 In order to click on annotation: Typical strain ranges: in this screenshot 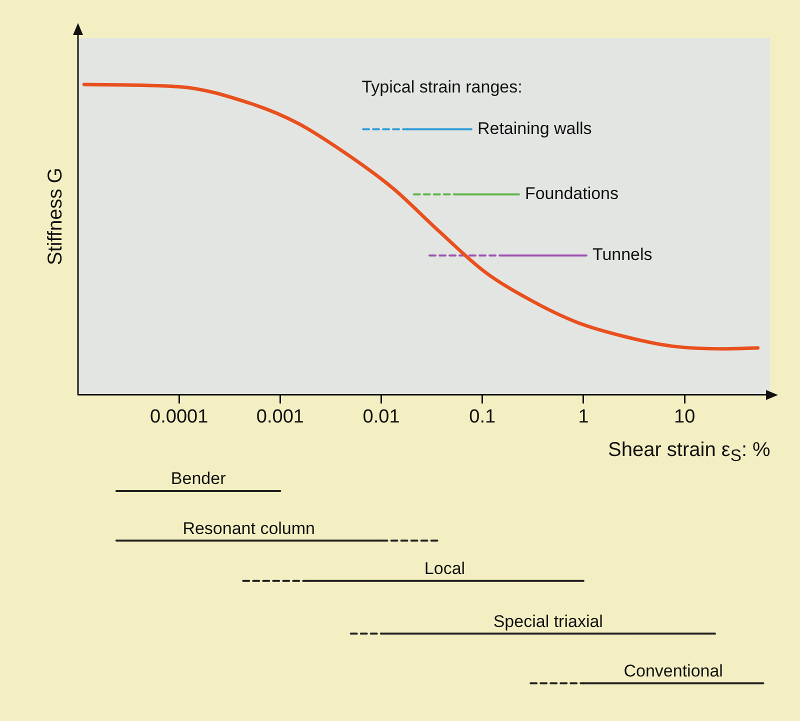, I will do `click(442, 87)`.